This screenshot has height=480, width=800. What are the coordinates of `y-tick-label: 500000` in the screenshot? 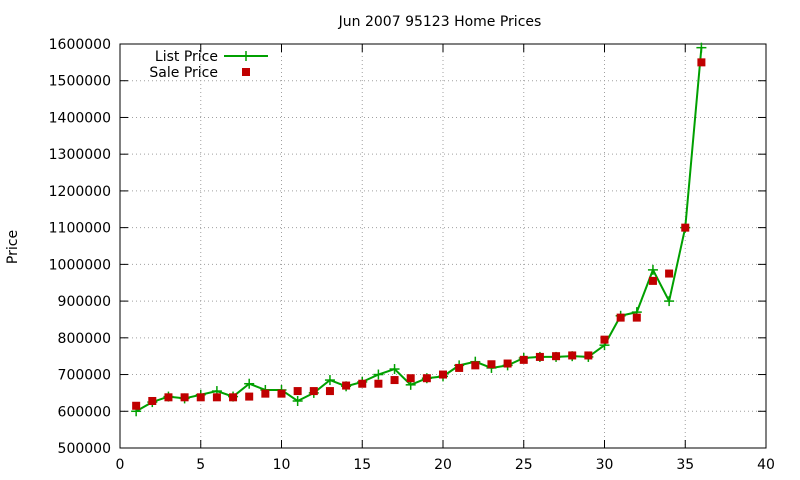 It's located at (84, 449).